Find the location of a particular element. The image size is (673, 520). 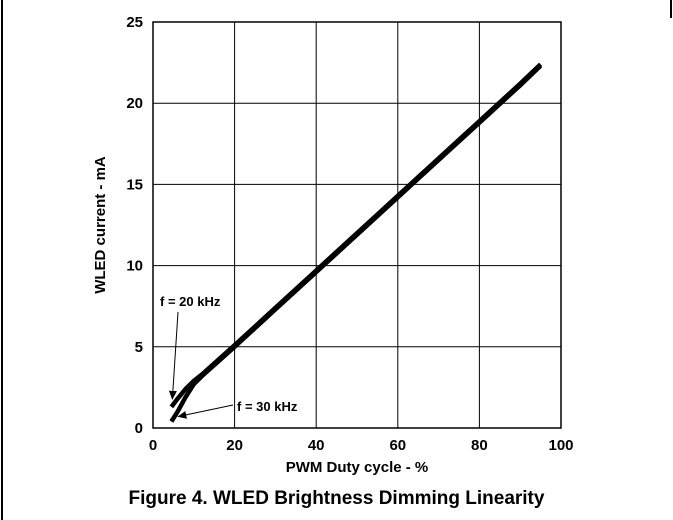

y-tick-label-25: 25 is located at coordinates (134, 22).